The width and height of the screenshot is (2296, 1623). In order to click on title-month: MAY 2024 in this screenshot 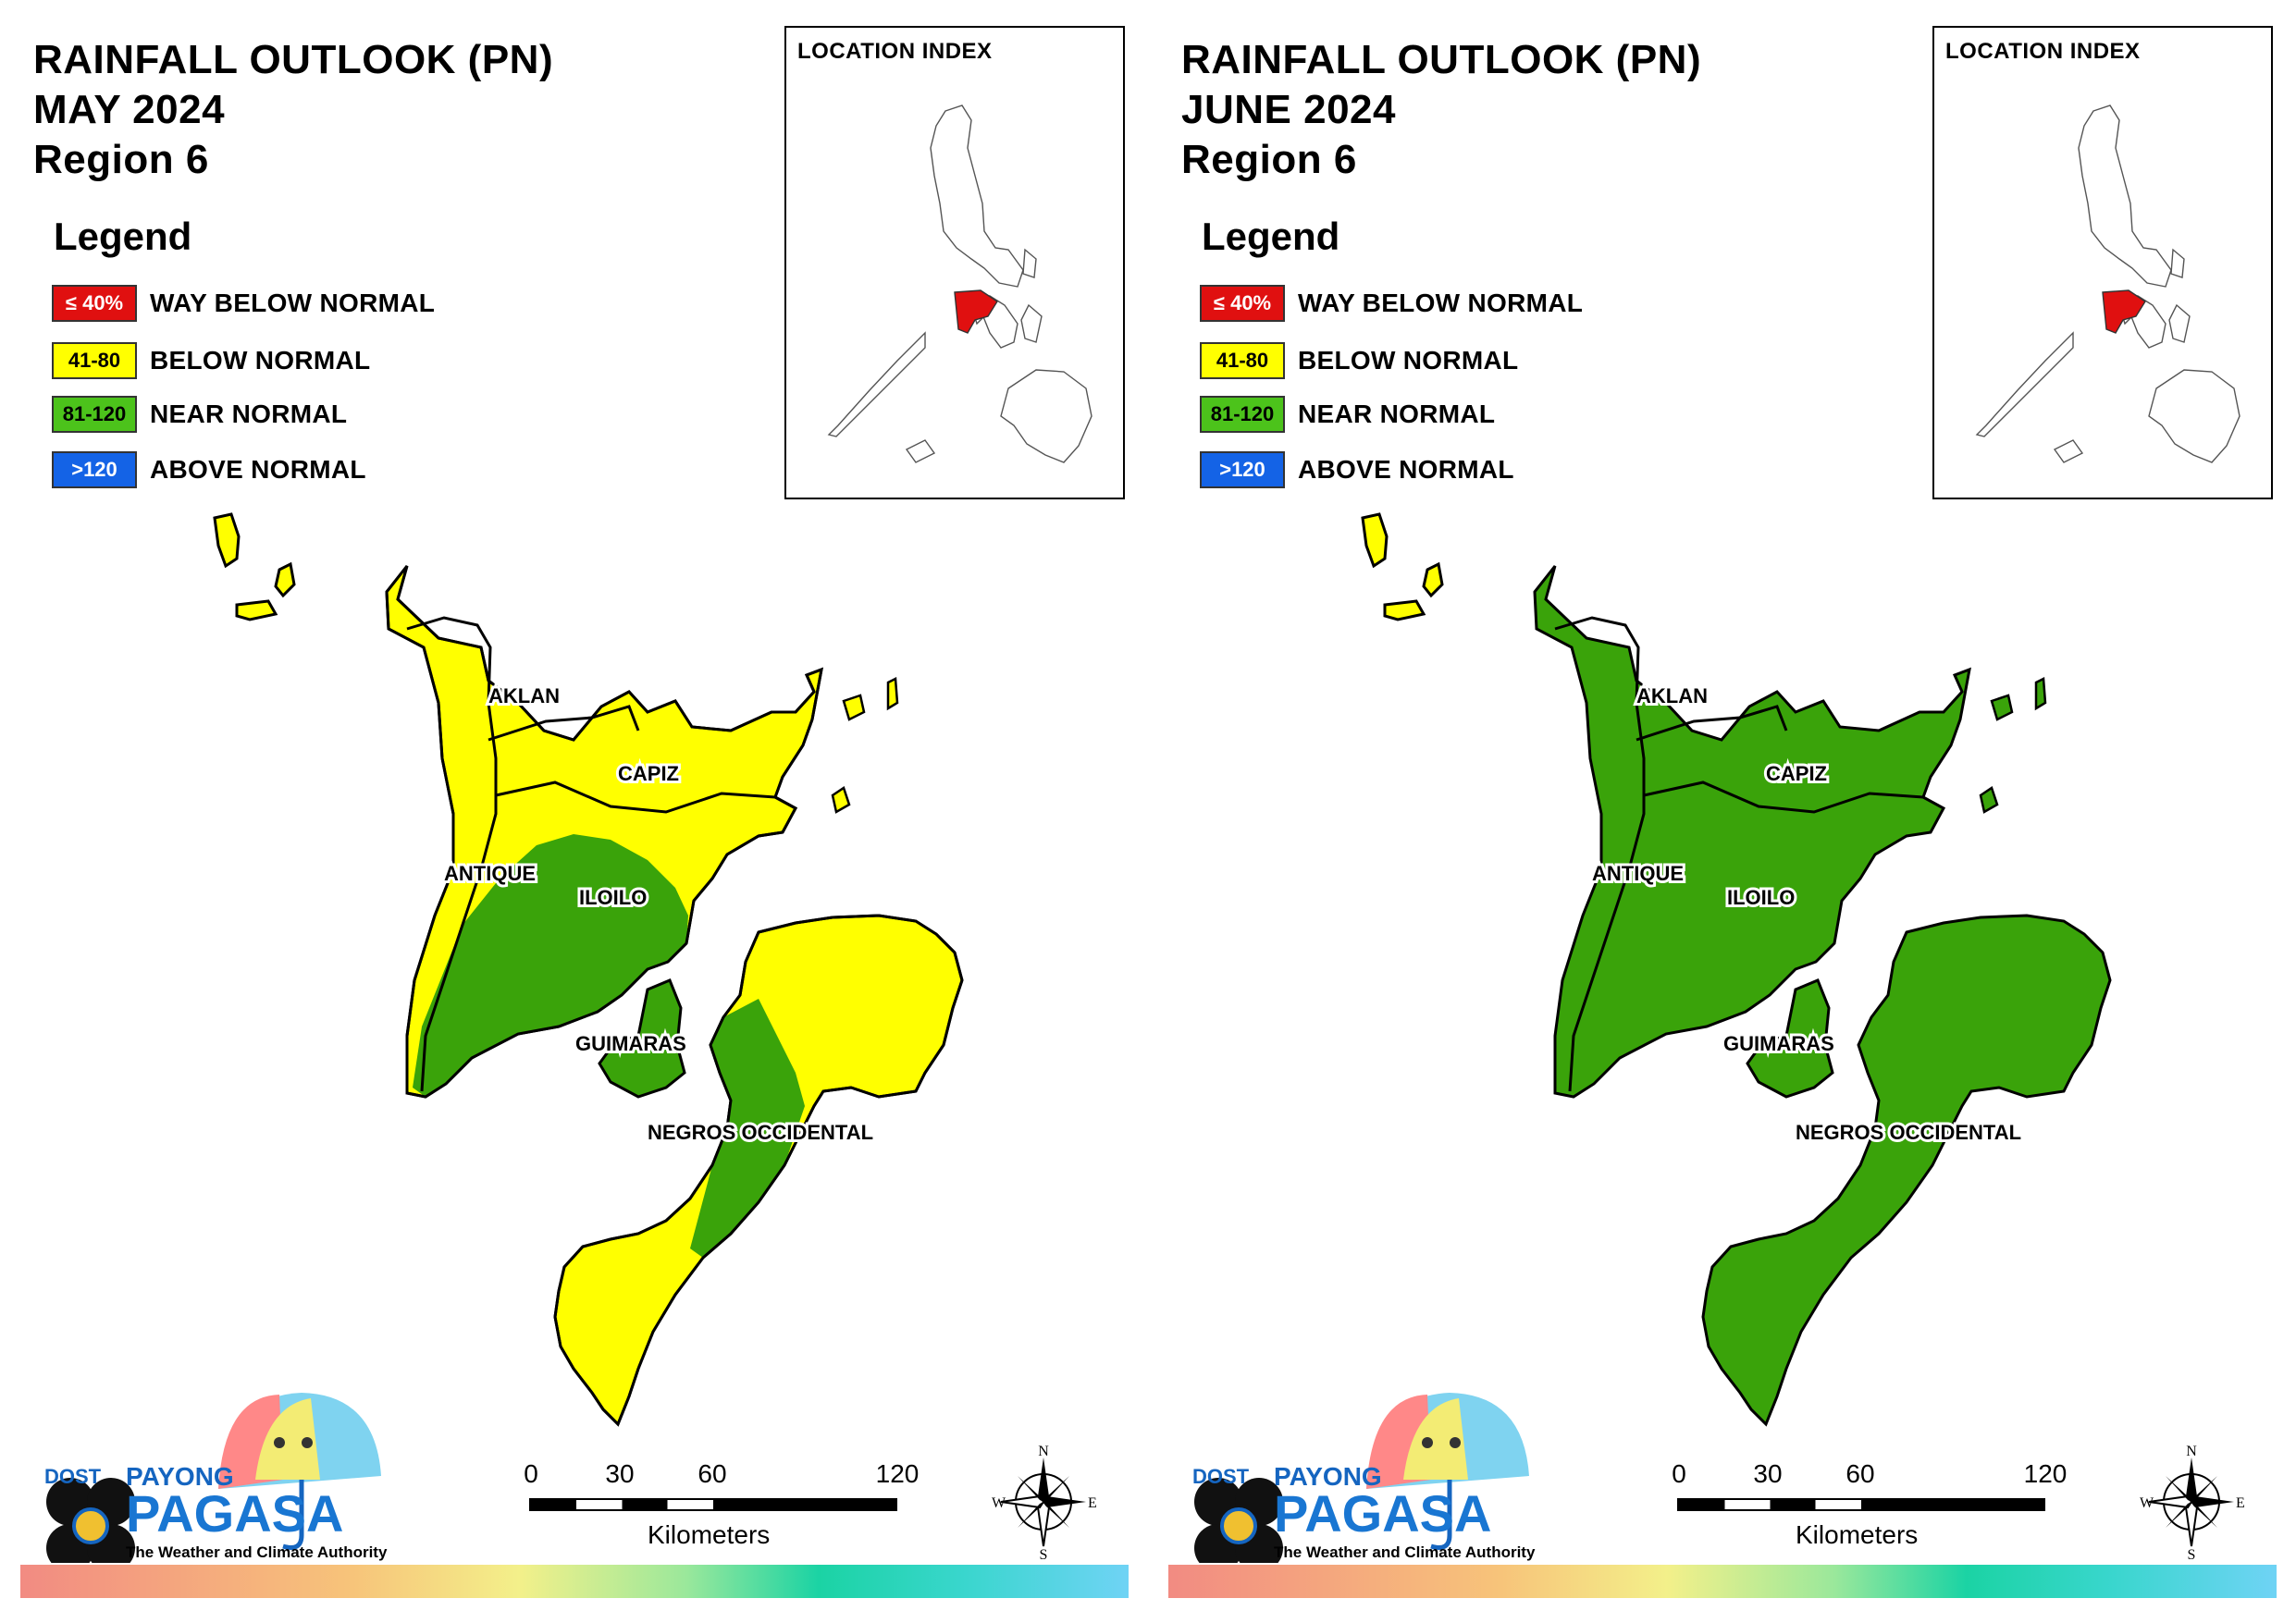, I will do `click(129, 109)`.